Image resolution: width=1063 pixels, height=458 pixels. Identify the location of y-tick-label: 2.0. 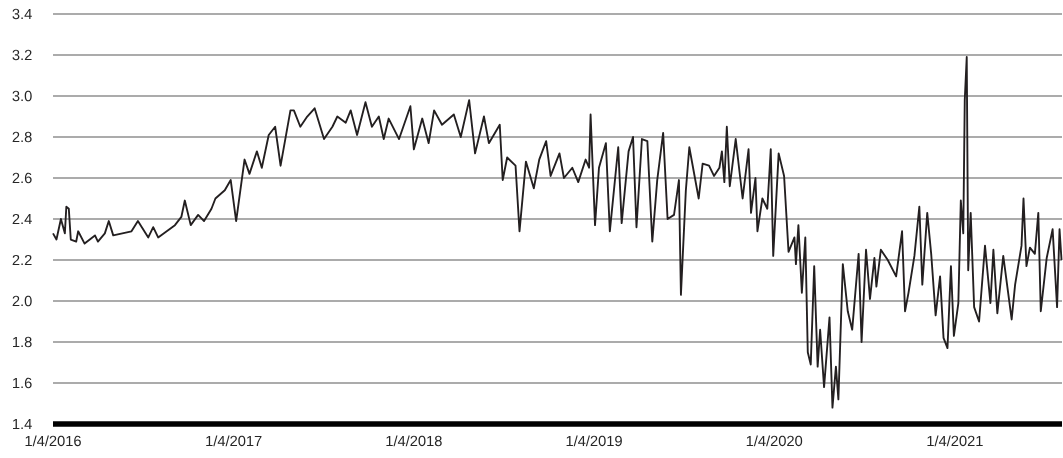
(22, 301).